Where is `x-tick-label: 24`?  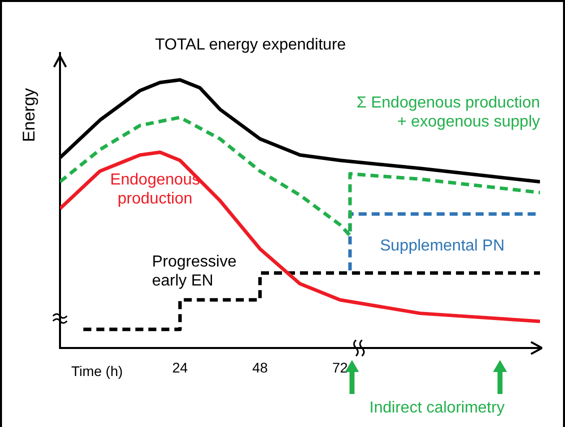 x-tick-label: 24 is located at coordinates (180, 367).